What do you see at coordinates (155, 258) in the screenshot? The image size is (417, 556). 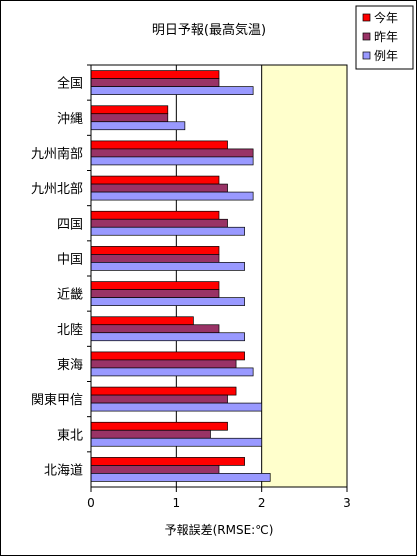 I see `bar-昨年-中国` at bounding box center [155, 258].